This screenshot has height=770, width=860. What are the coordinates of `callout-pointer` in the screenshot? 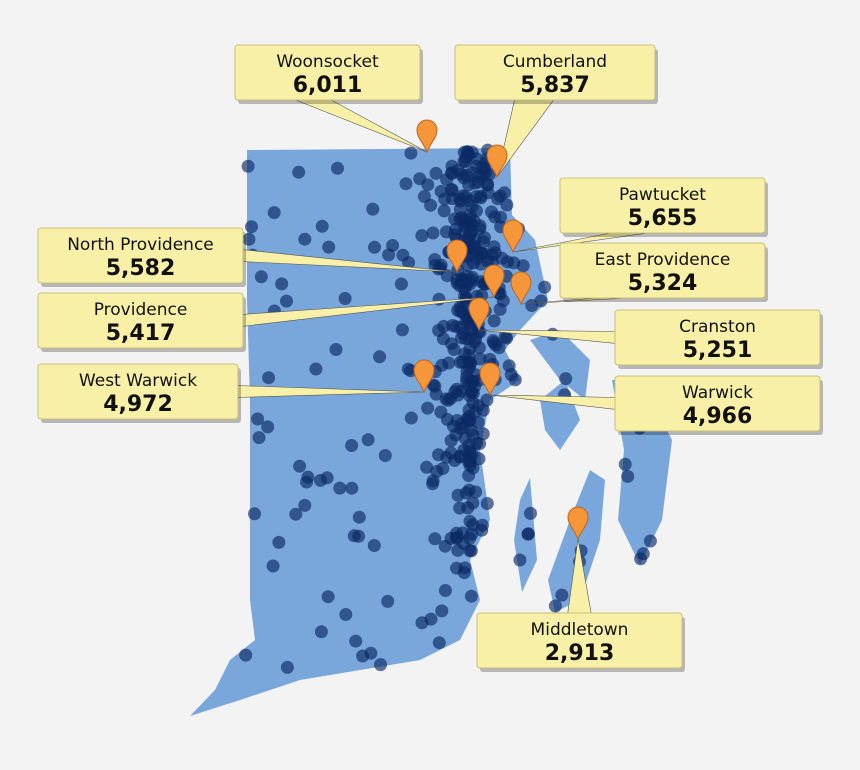 It's located at (359, 125).